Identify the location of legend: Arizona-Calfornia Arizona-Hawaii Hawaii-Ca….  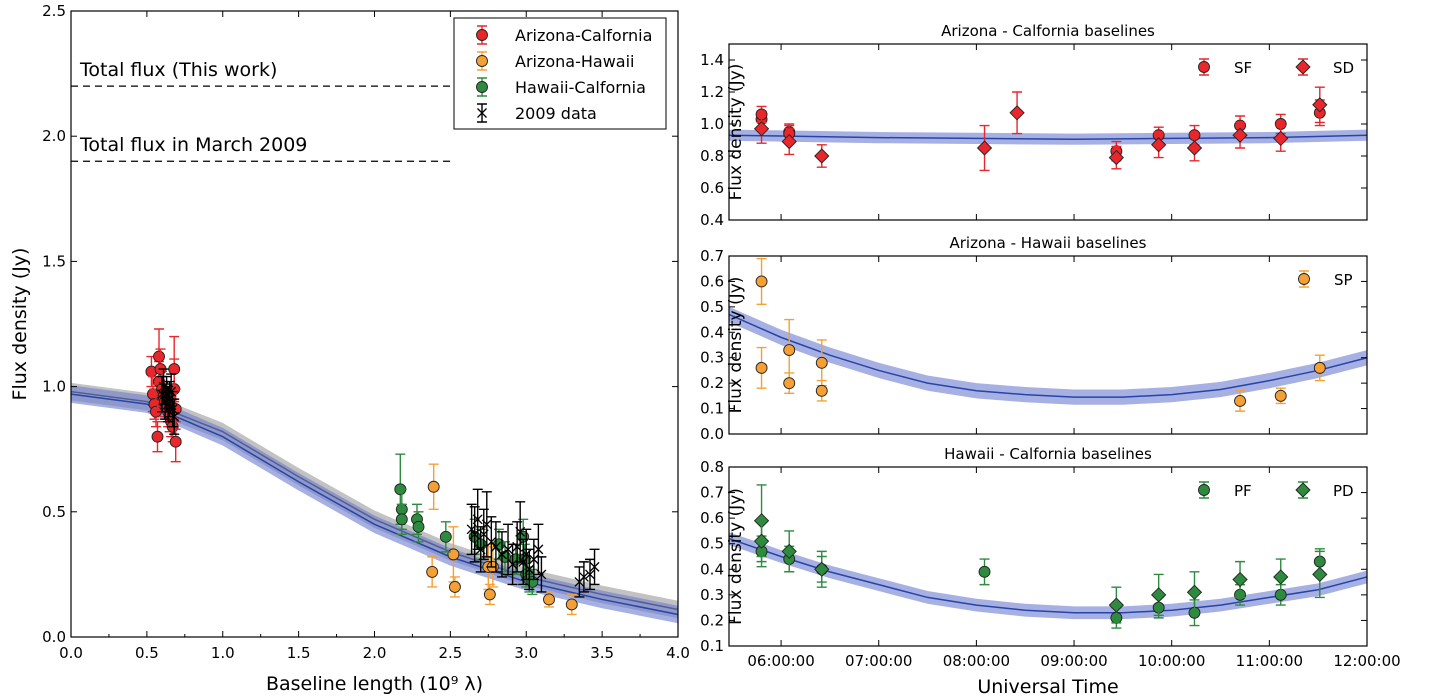
(560, 73).